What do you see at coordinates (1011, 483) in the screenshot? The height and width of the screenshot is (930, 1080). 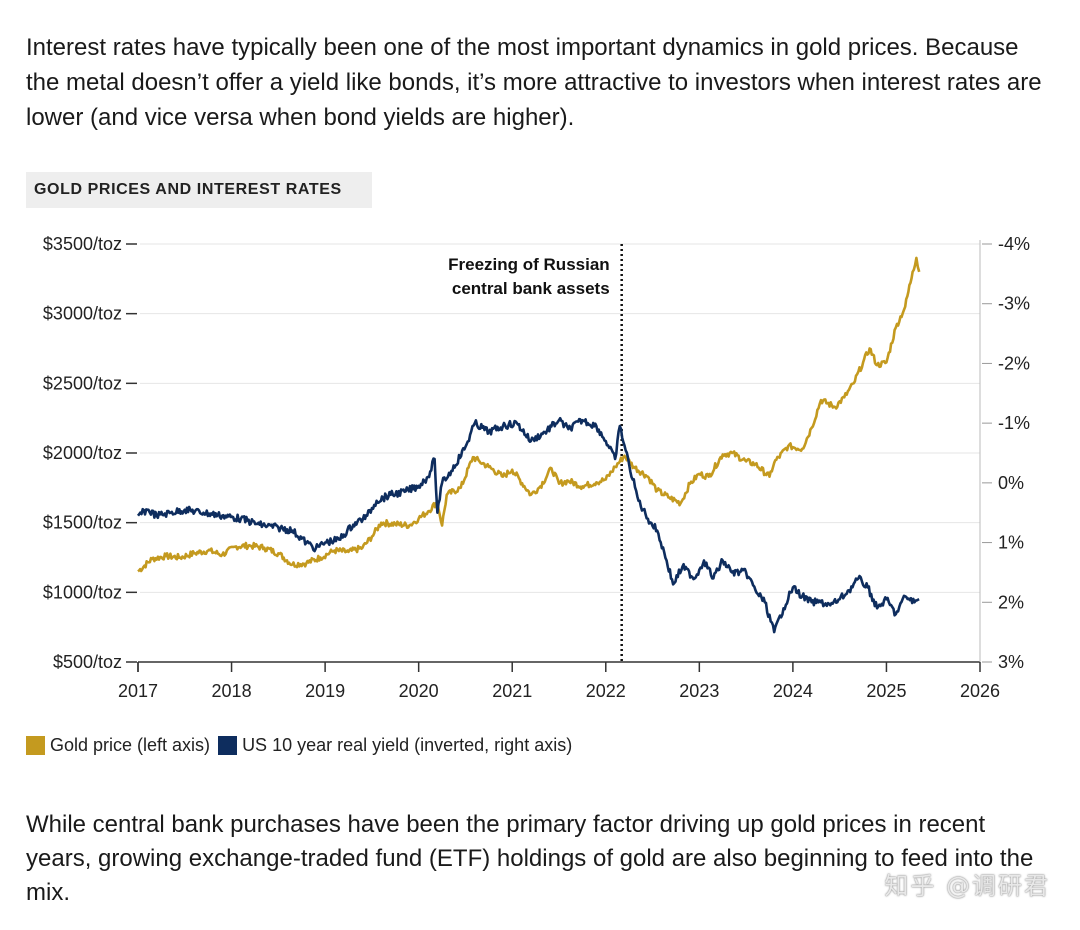 I see `right-tick-label: 0%` at bounding box center [1011, 483].